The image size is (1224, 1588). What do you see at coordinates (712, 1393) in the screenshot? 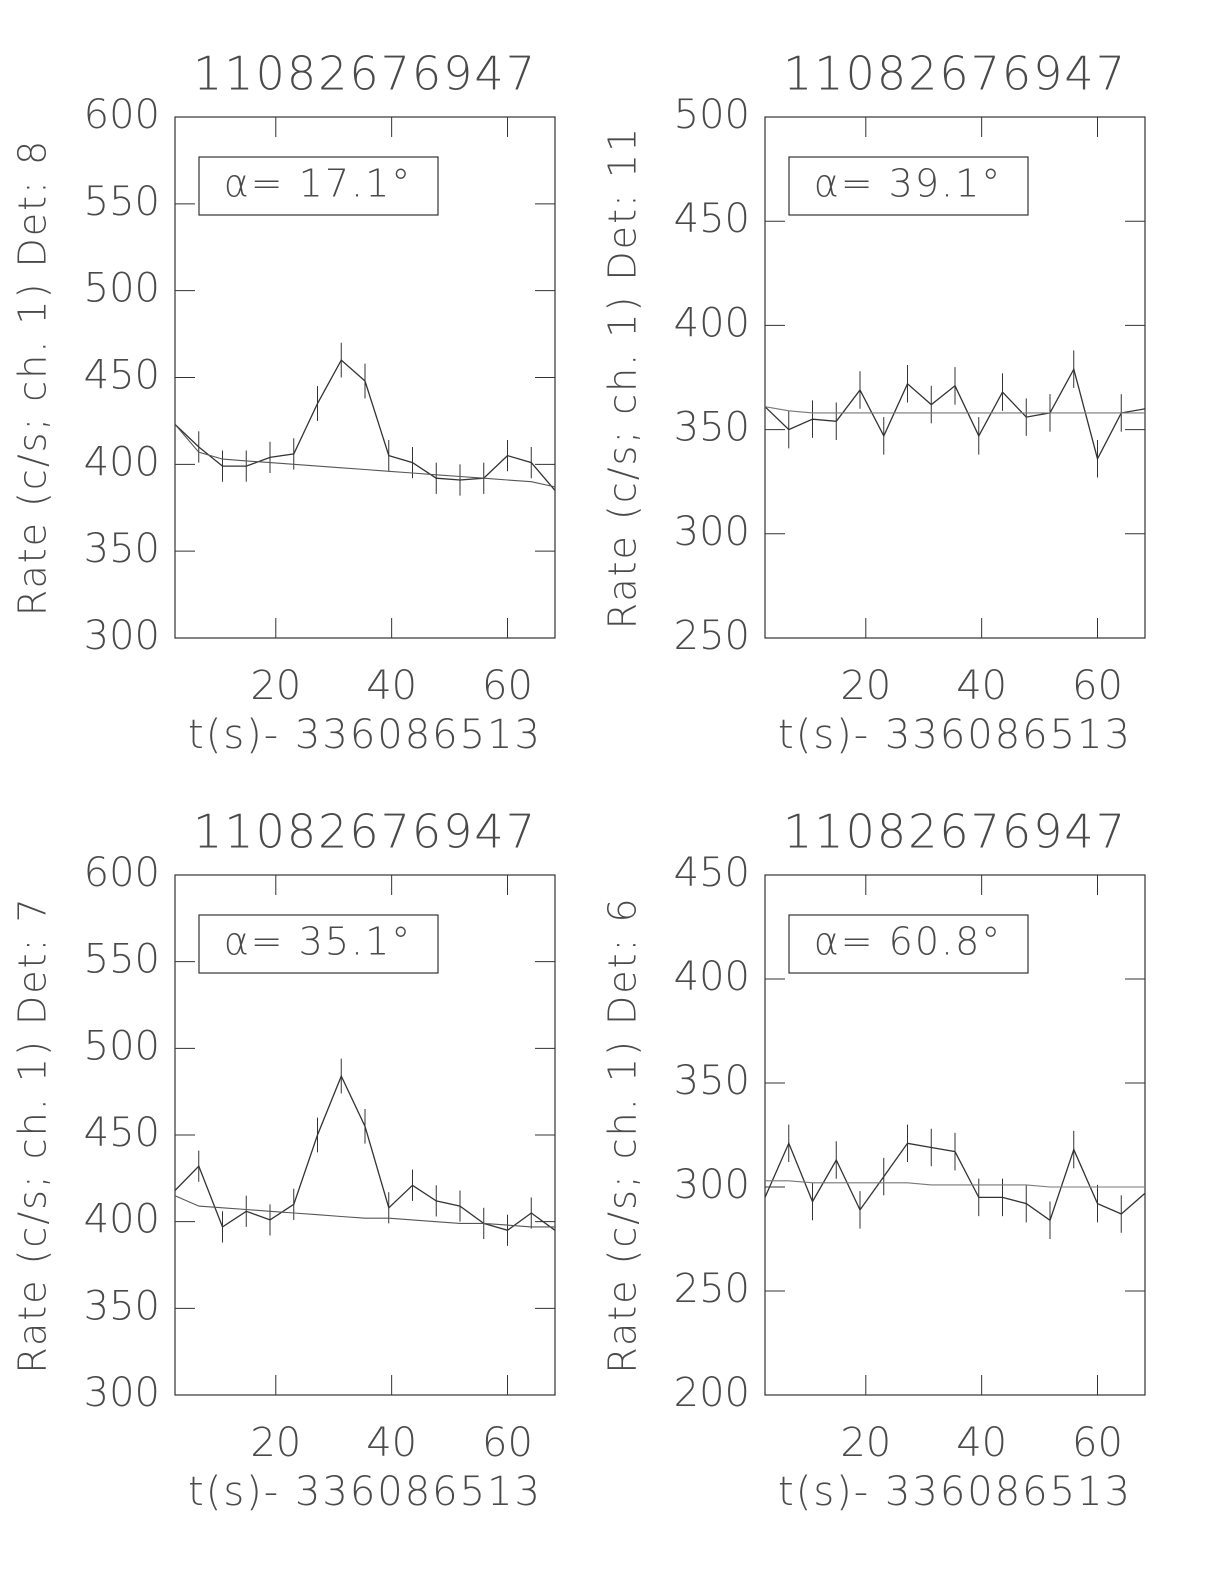
I see `y-tick-label: 200` at bounding box center [712, 1393].